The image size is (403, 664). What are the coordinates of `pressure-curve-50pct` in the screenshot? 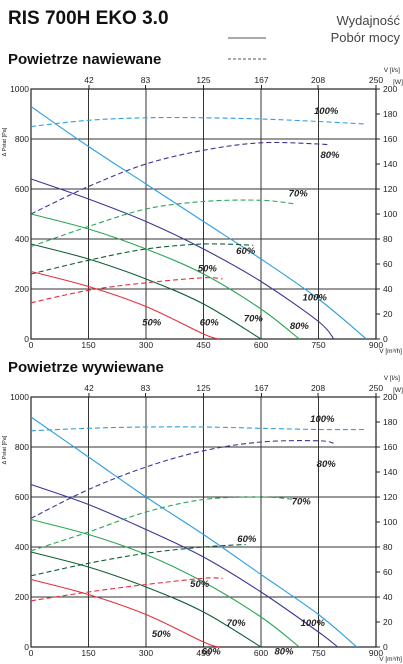 It's located at (124, 613).